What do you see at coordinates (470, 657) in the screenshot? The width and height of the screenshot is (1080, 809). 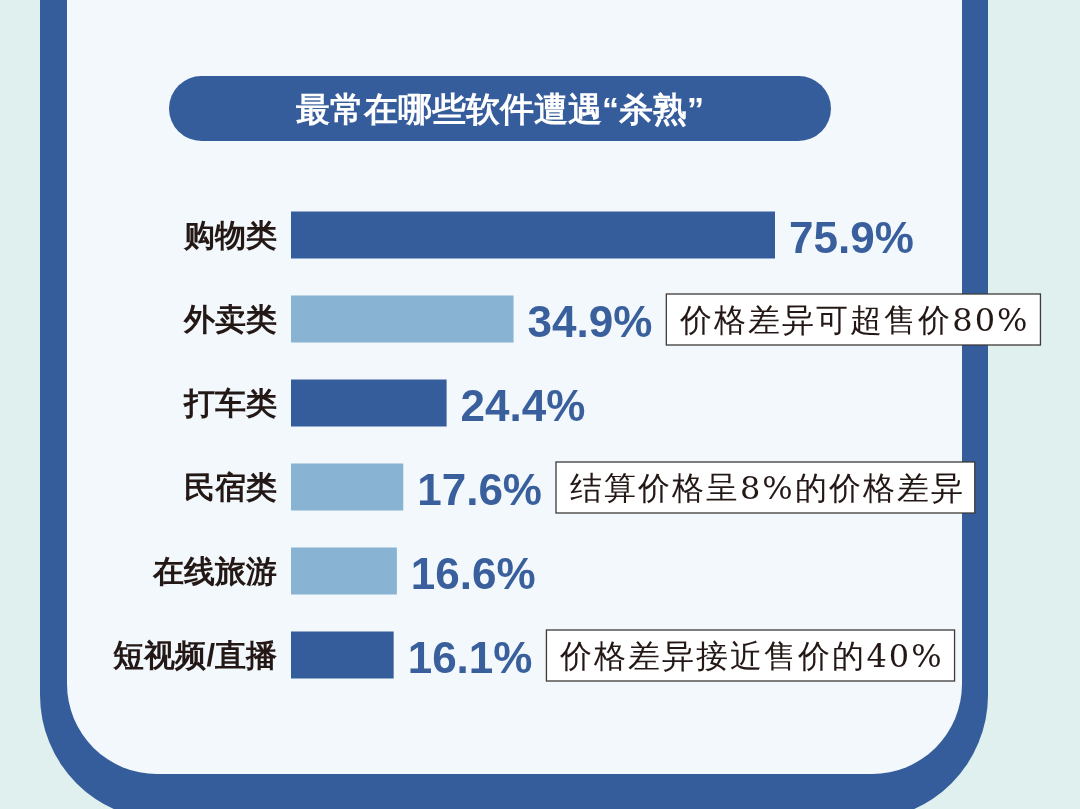 I see `data-label: 16.1%` at bounding box center [470, 657].